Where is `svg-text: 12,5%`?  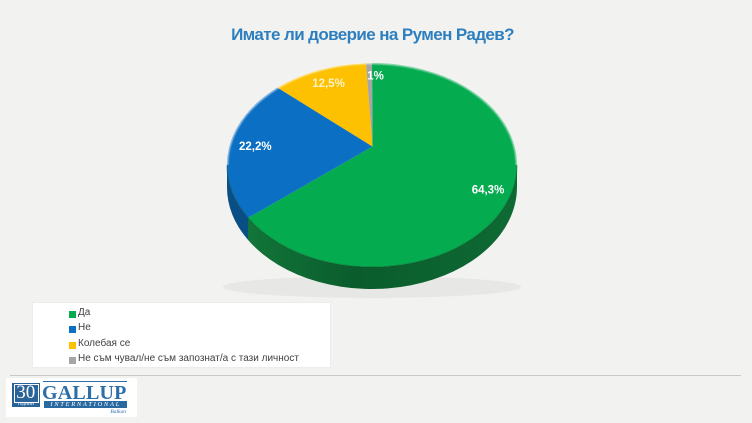
svg-text: 12,5% is located at coordinates (328, 84).